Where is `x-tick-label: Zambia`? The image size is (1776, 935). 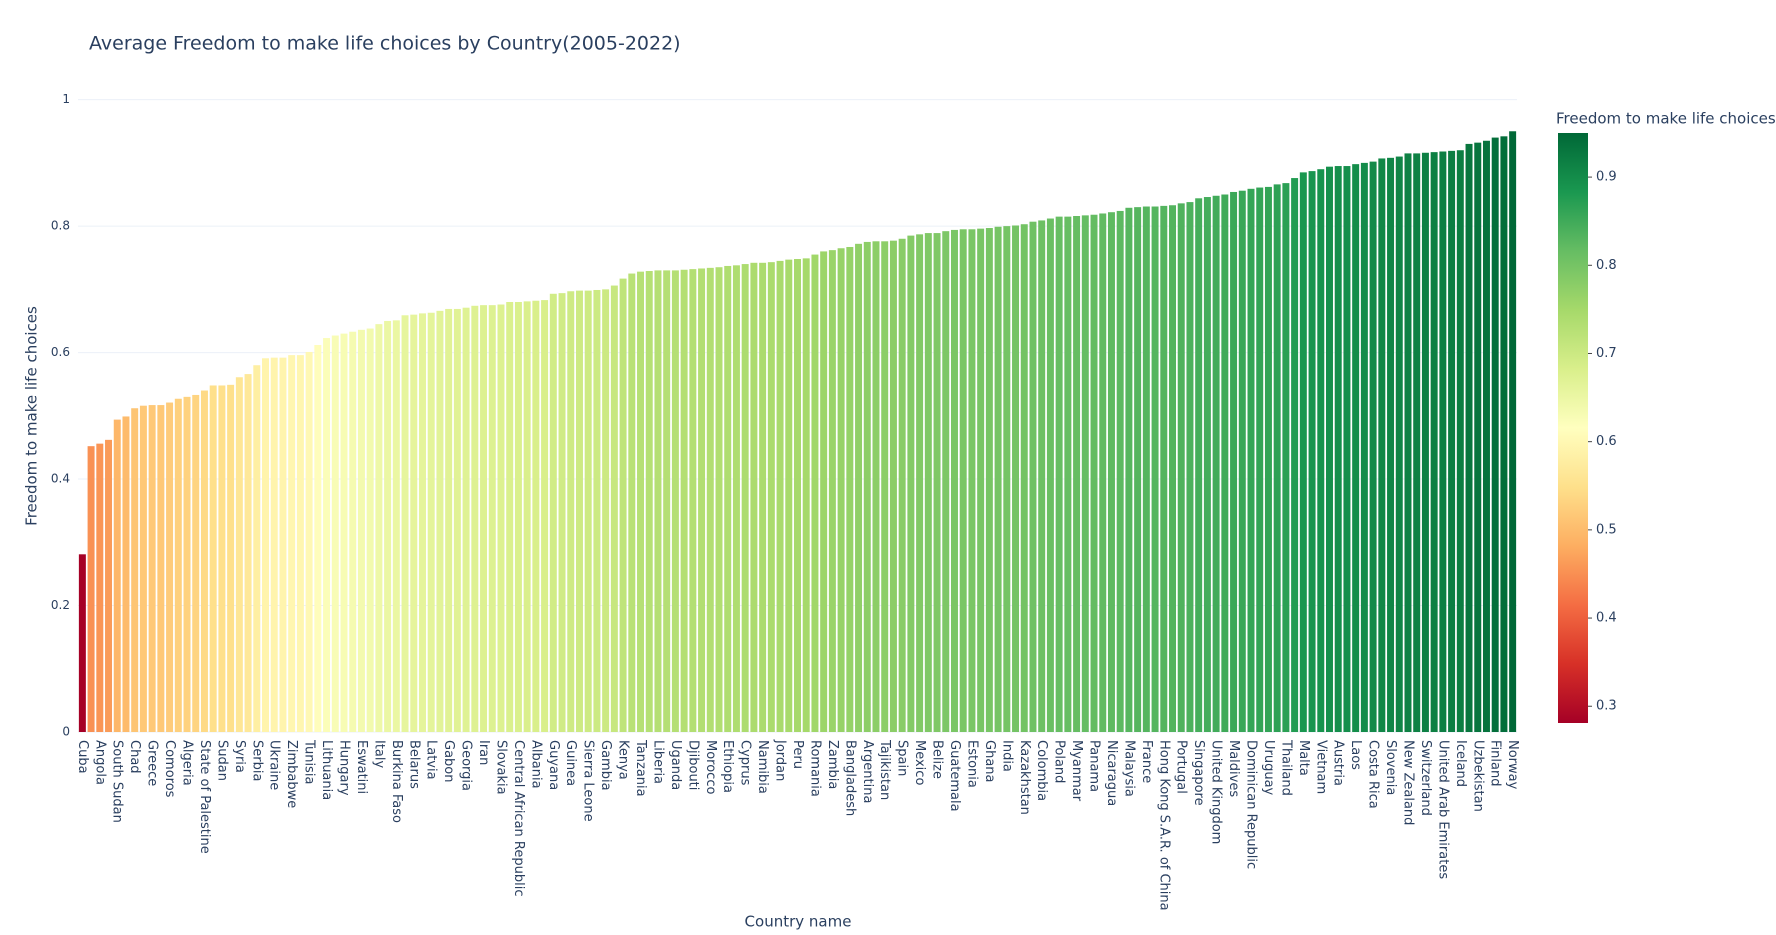 x-tick-label: Zambia is located at coordinates (832, 764).